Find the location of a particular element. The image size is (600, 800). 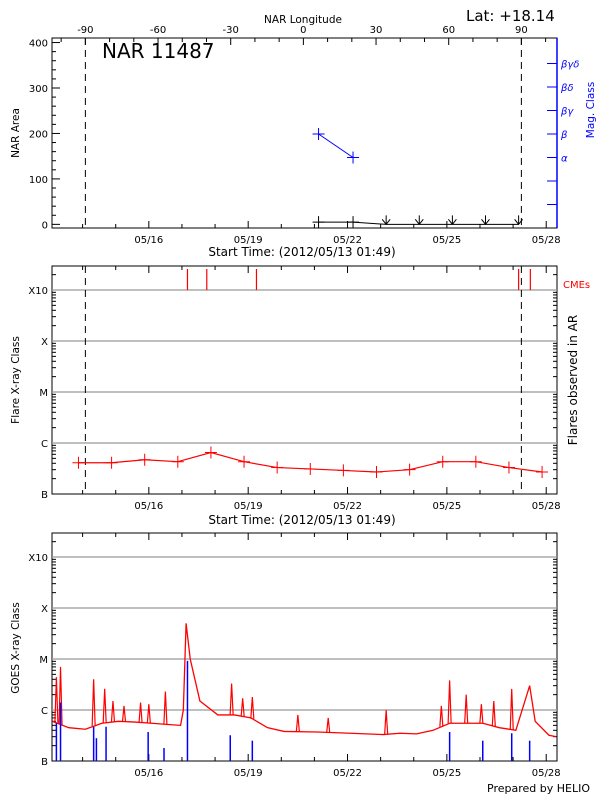

top-tick-label: 0 is located at coordinates (303, 30).